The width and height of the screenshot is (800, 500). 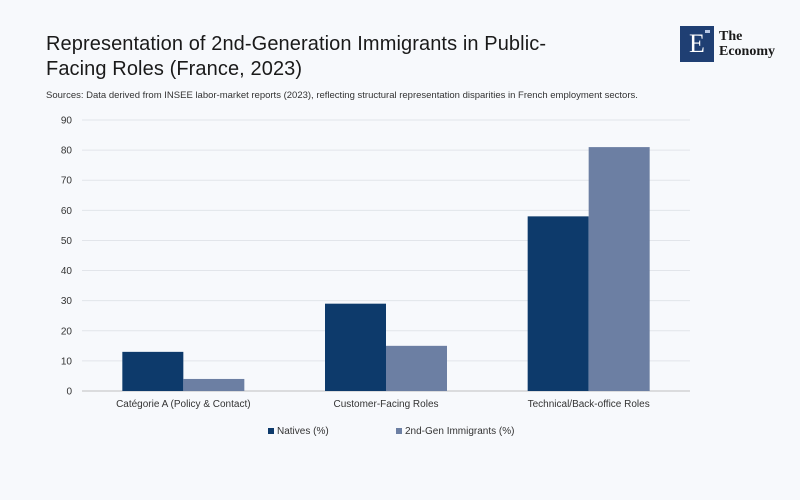 I want to click on y-axis-ticks: 0 10 20 30 40 50 60 70 80 90, so click(x=67, y=257).